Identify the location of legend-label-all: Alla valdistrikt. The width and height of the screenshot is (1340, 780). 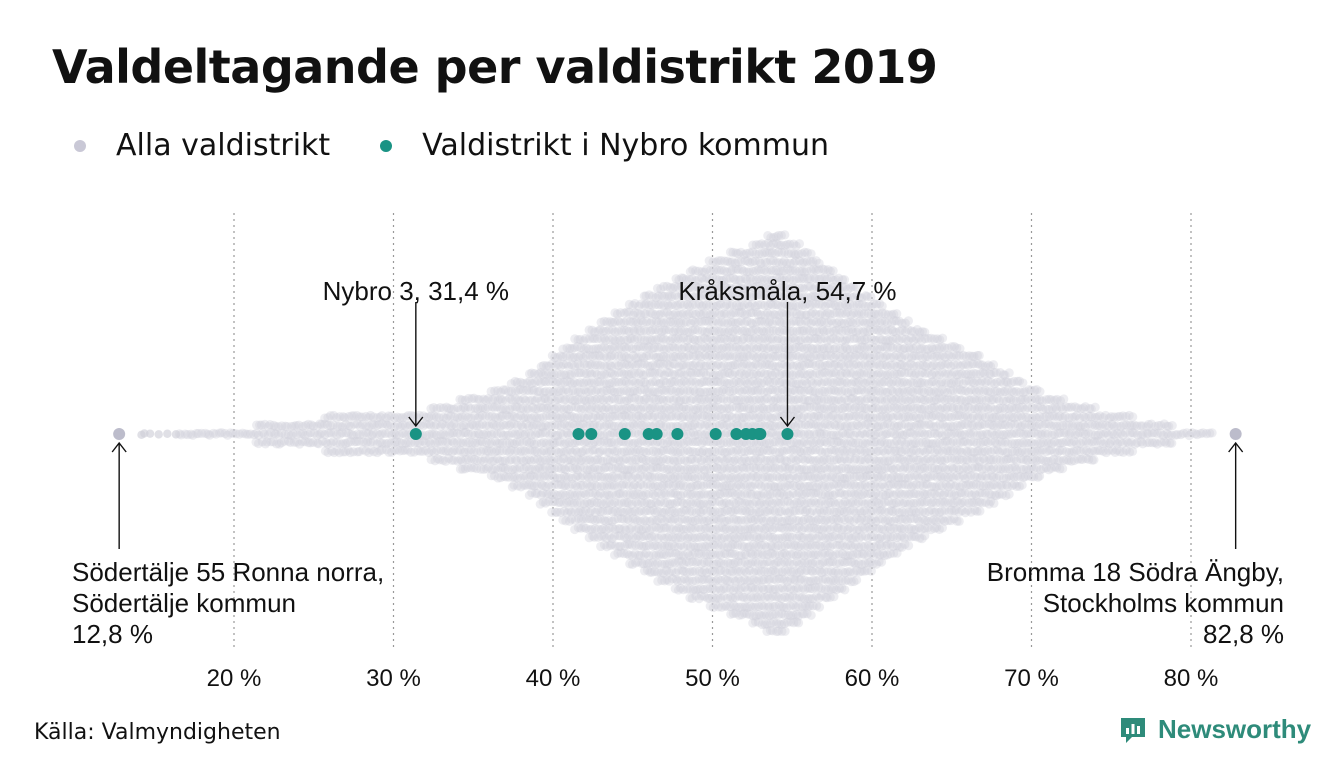
(223, 145).